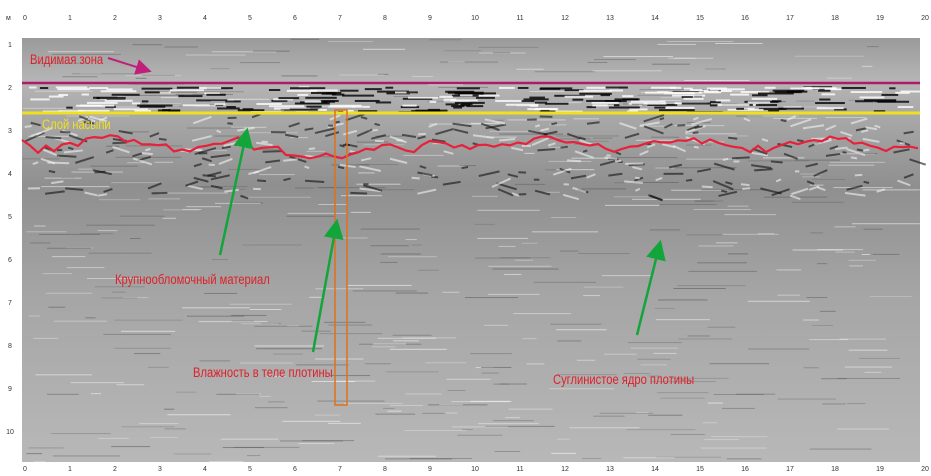 This screenshot has height=476, width=931. I want to click on y-tick-label: 4, so click(10, 174).